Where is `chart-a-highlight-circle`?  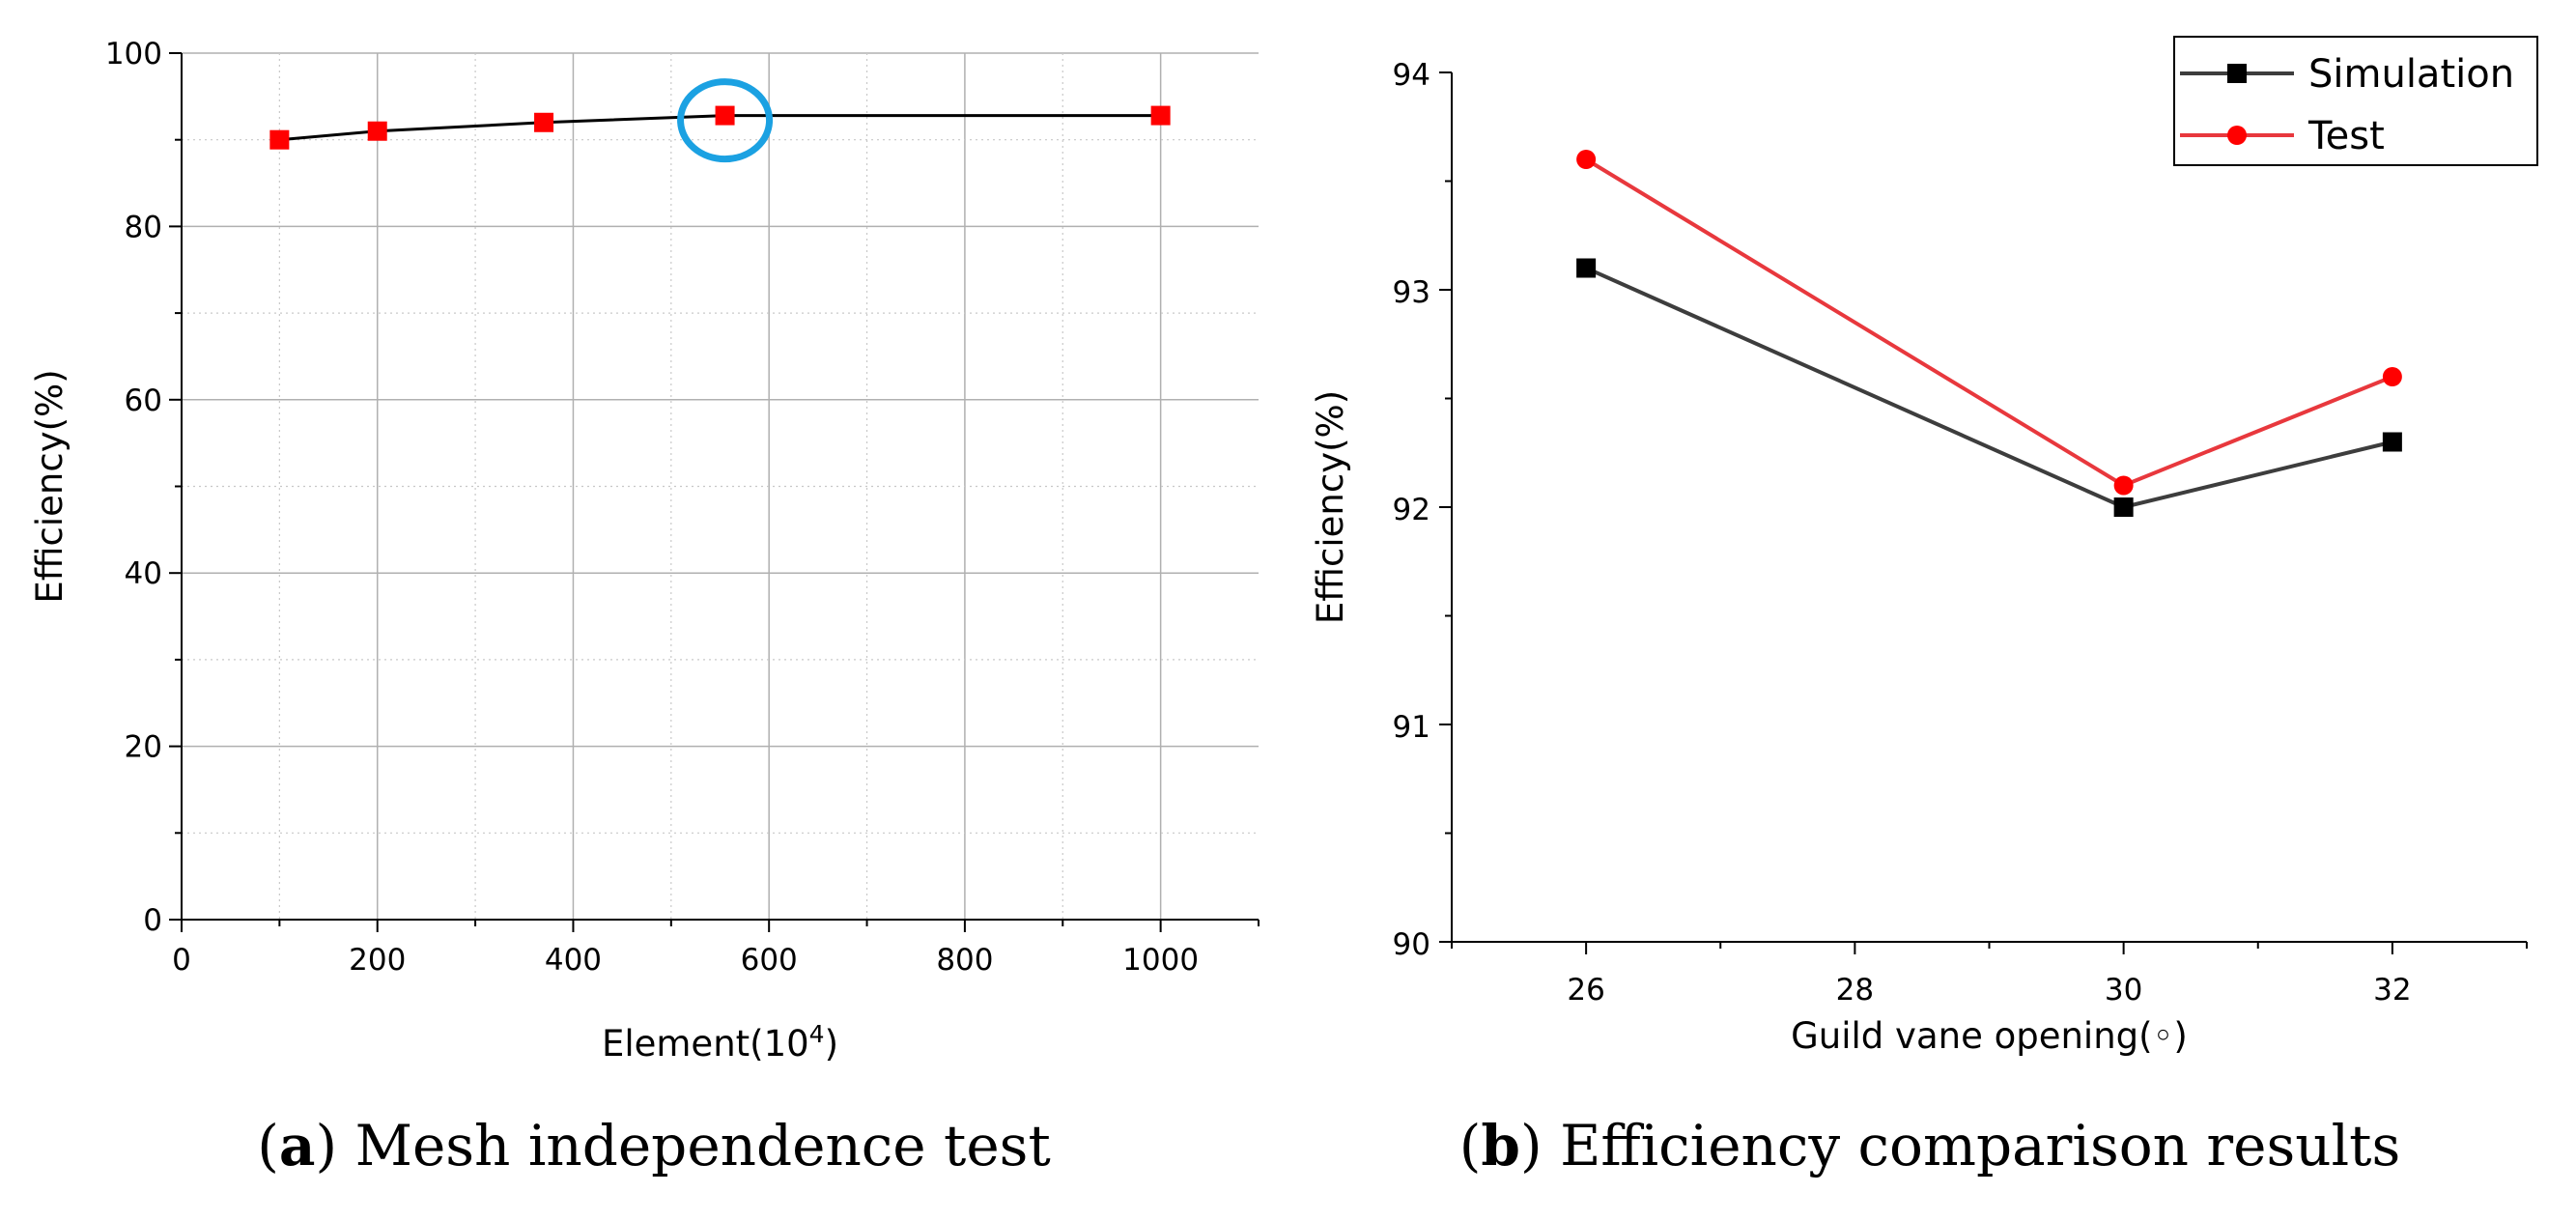 chart-a-highlight-circle is located at coordinates (725, 120).